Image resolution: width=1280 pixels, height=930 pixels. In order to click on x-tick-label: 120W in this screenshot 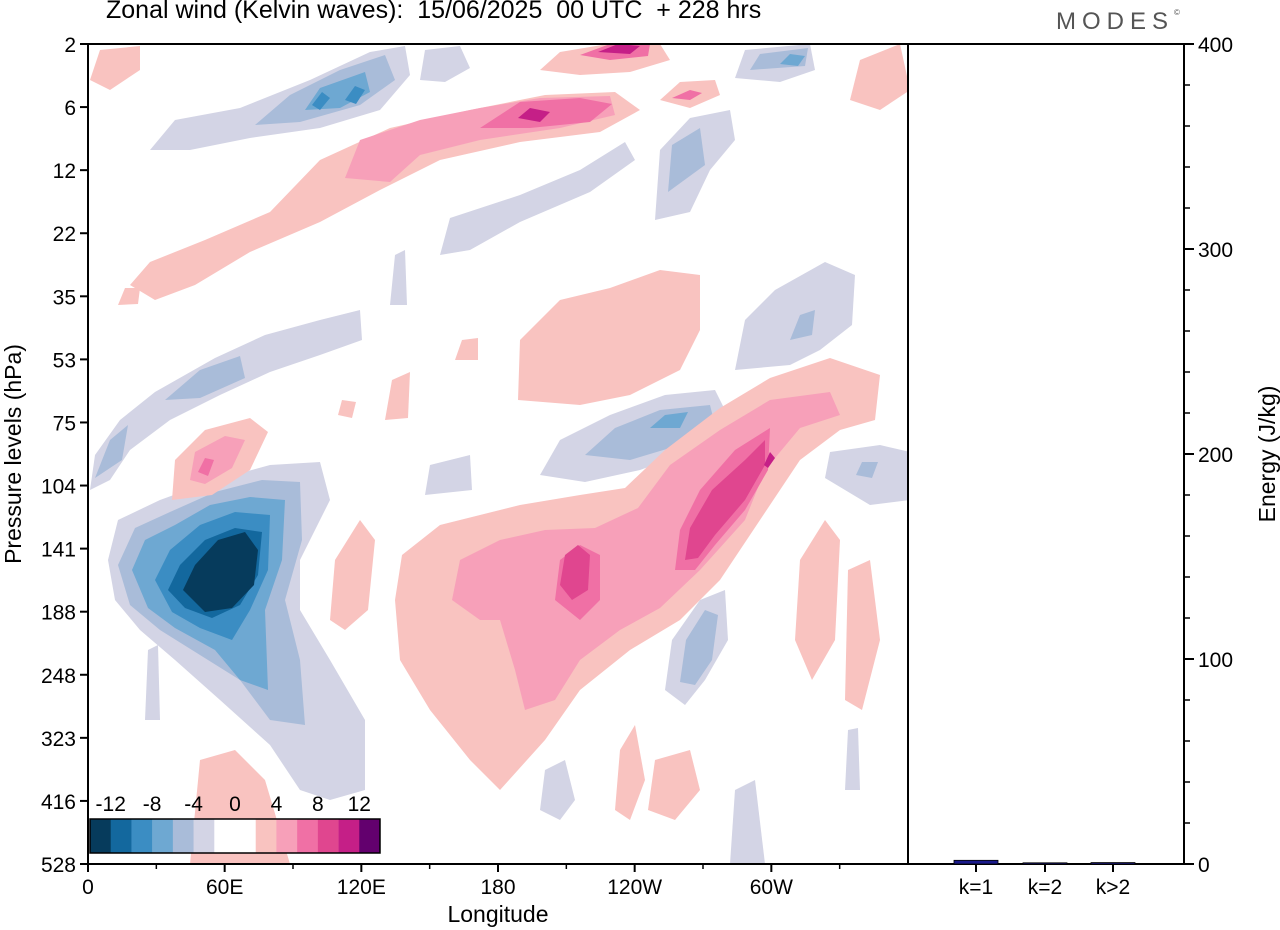, I will do `click(634, 887)`.